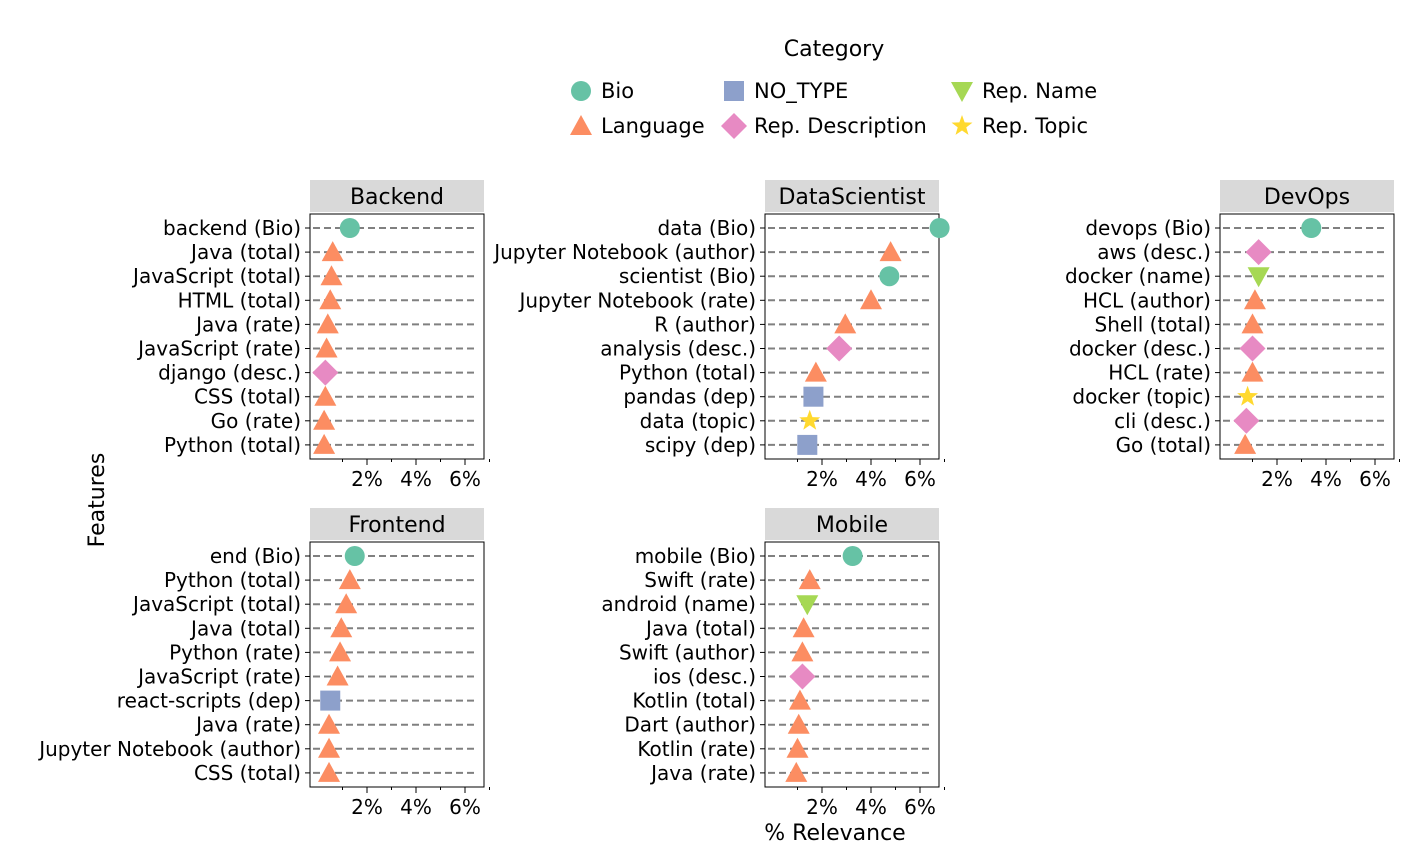 This screenshot has height=856, width=1404. I want to click on feature-label: Swift (author), so click(687, 652).